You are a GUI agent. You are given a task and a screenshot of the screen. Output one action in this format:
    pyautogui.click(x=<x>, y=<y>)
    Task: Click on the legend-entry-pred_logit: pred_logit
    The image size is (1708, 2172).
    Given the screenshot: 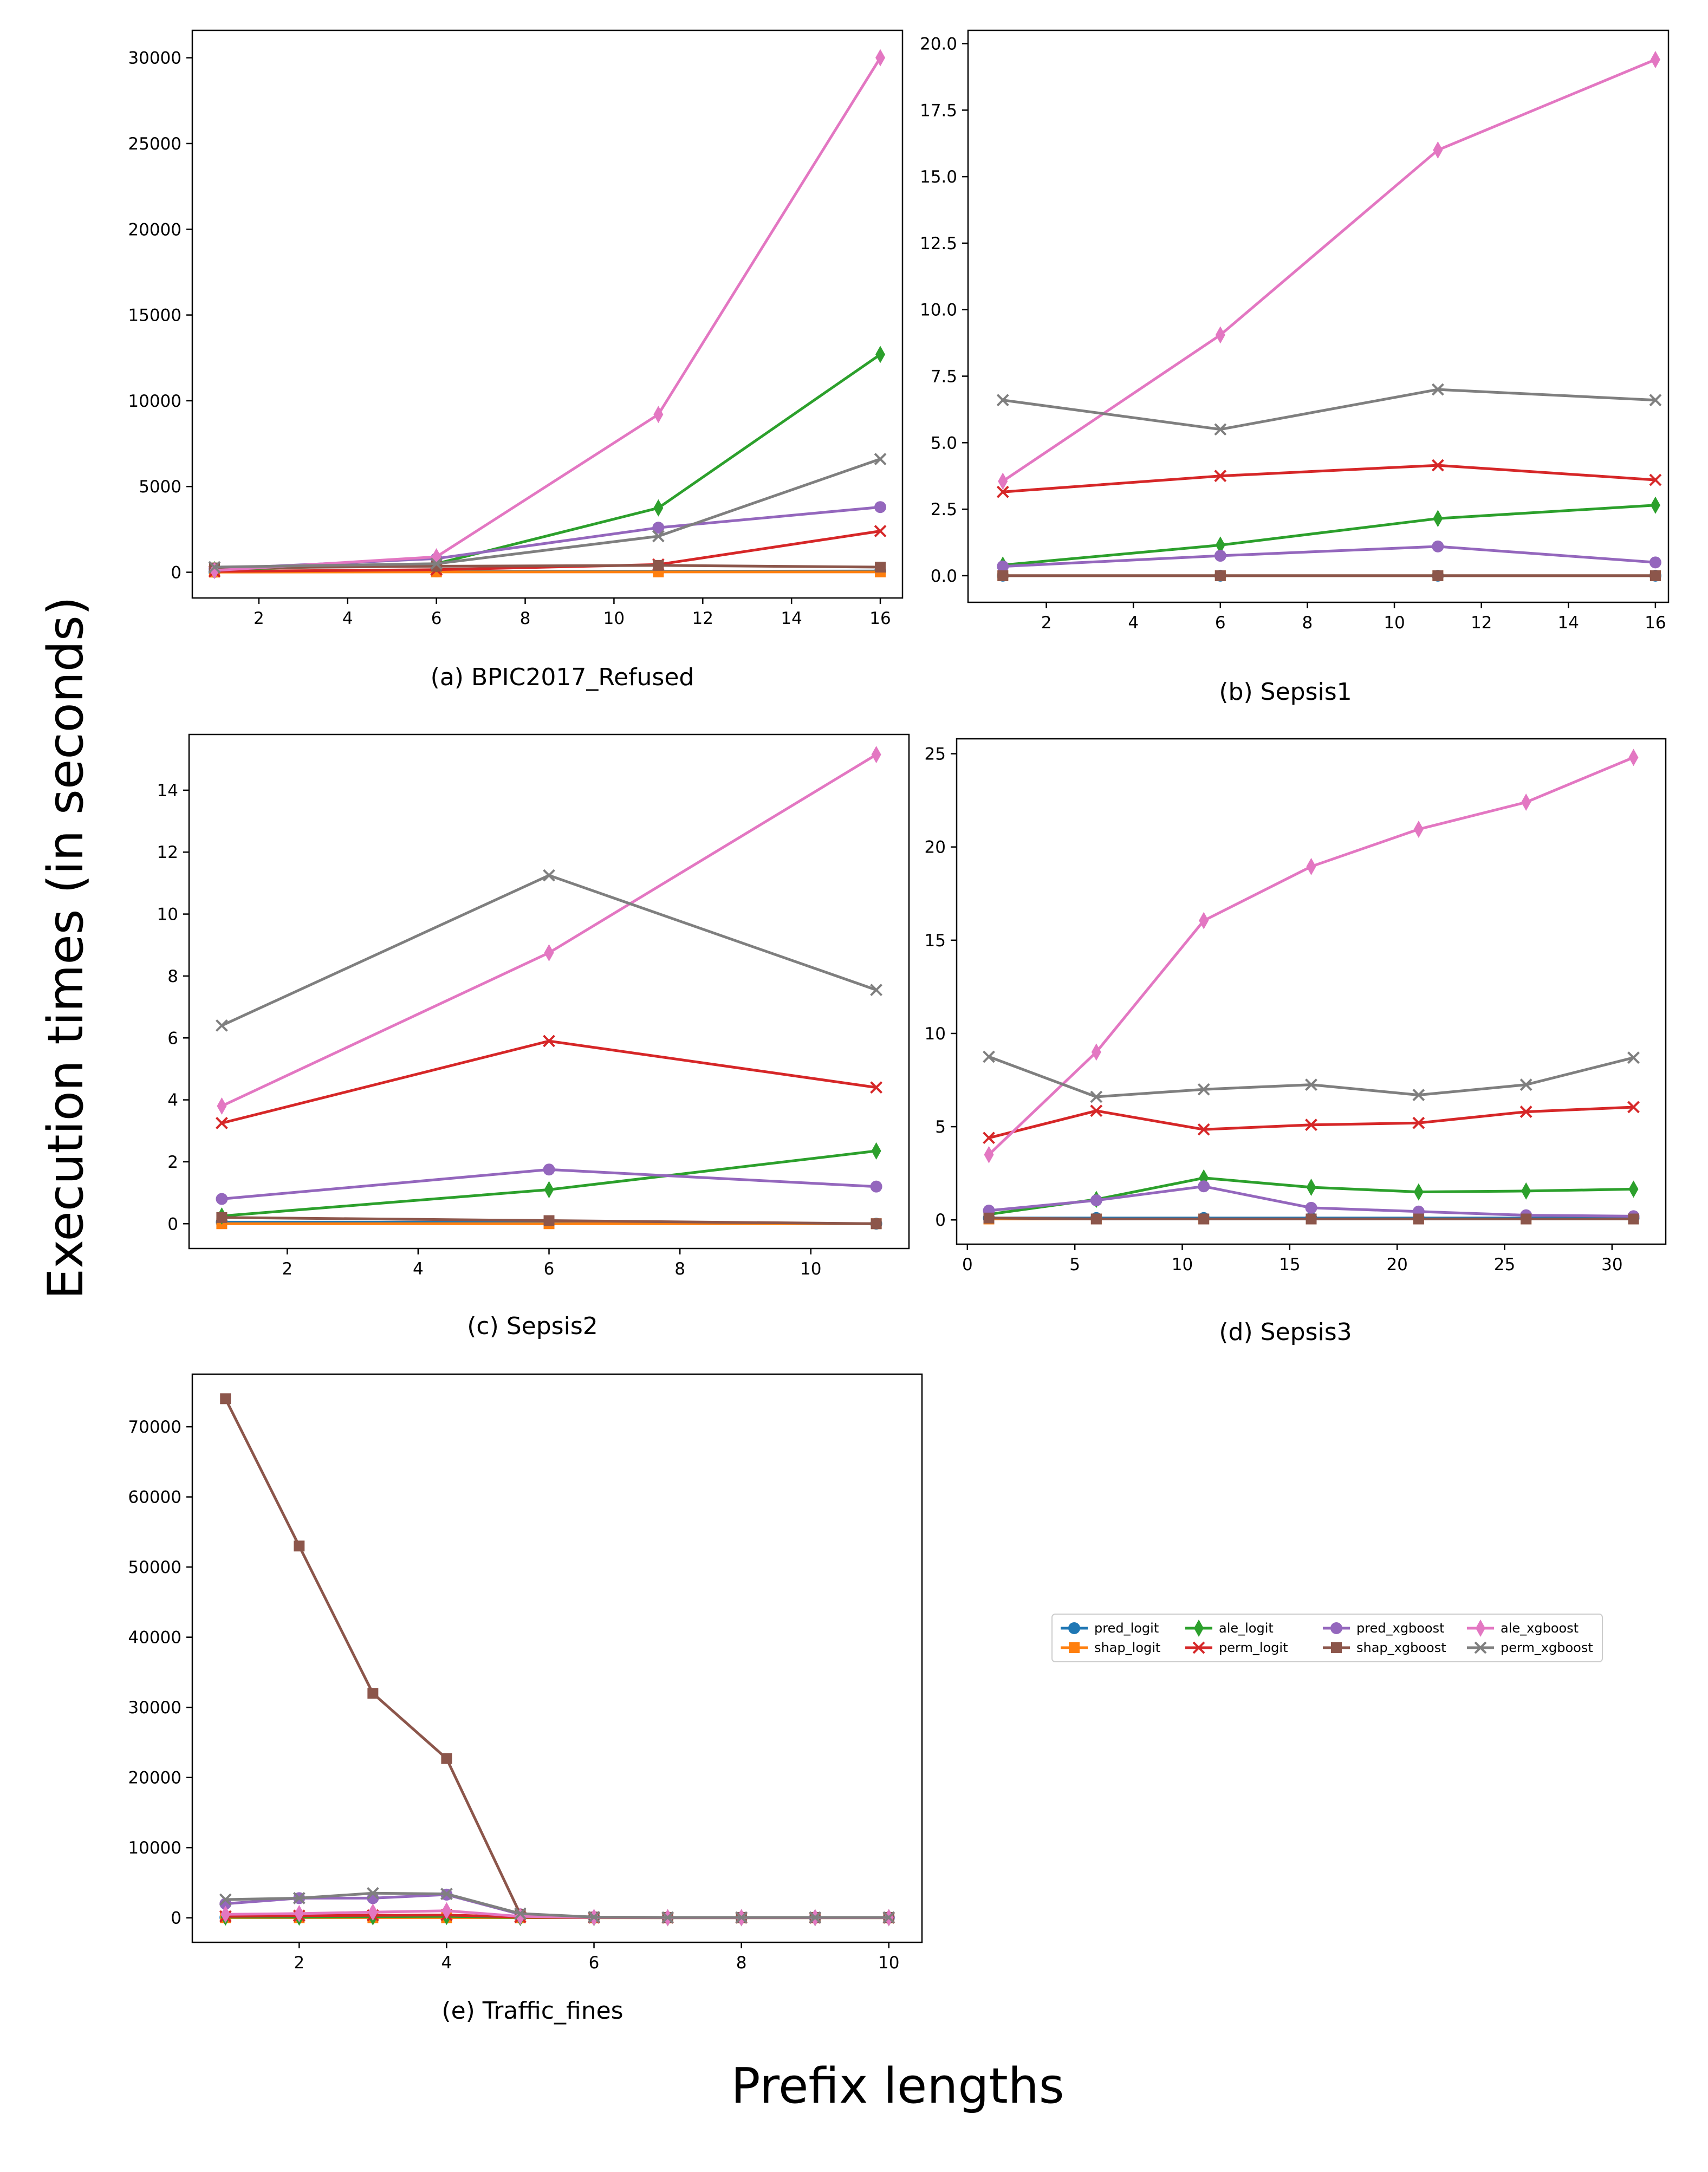 What is the action you would take?
    pyautogui.click(x=1110, y=1628)
    